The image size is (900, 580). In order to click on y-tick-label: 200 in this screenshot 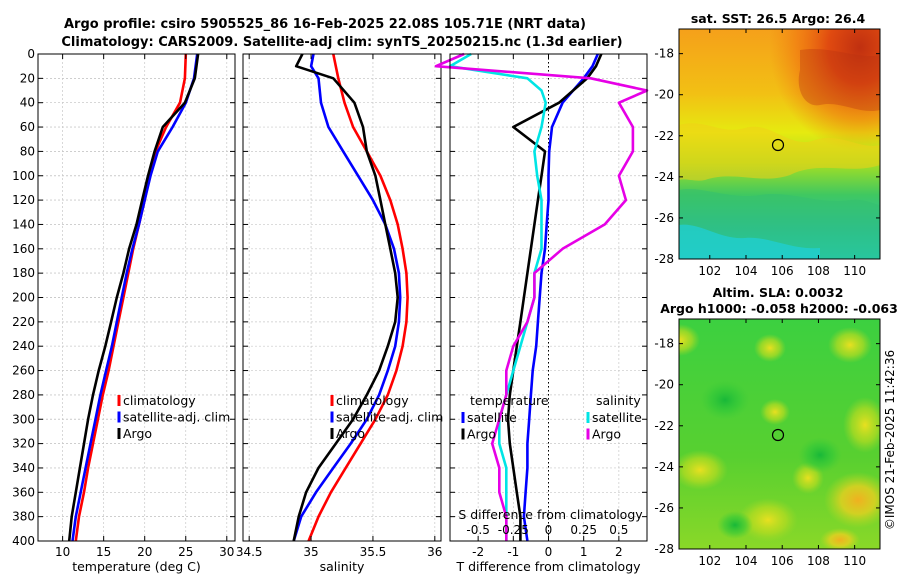, I will do `click(23, 298)`.